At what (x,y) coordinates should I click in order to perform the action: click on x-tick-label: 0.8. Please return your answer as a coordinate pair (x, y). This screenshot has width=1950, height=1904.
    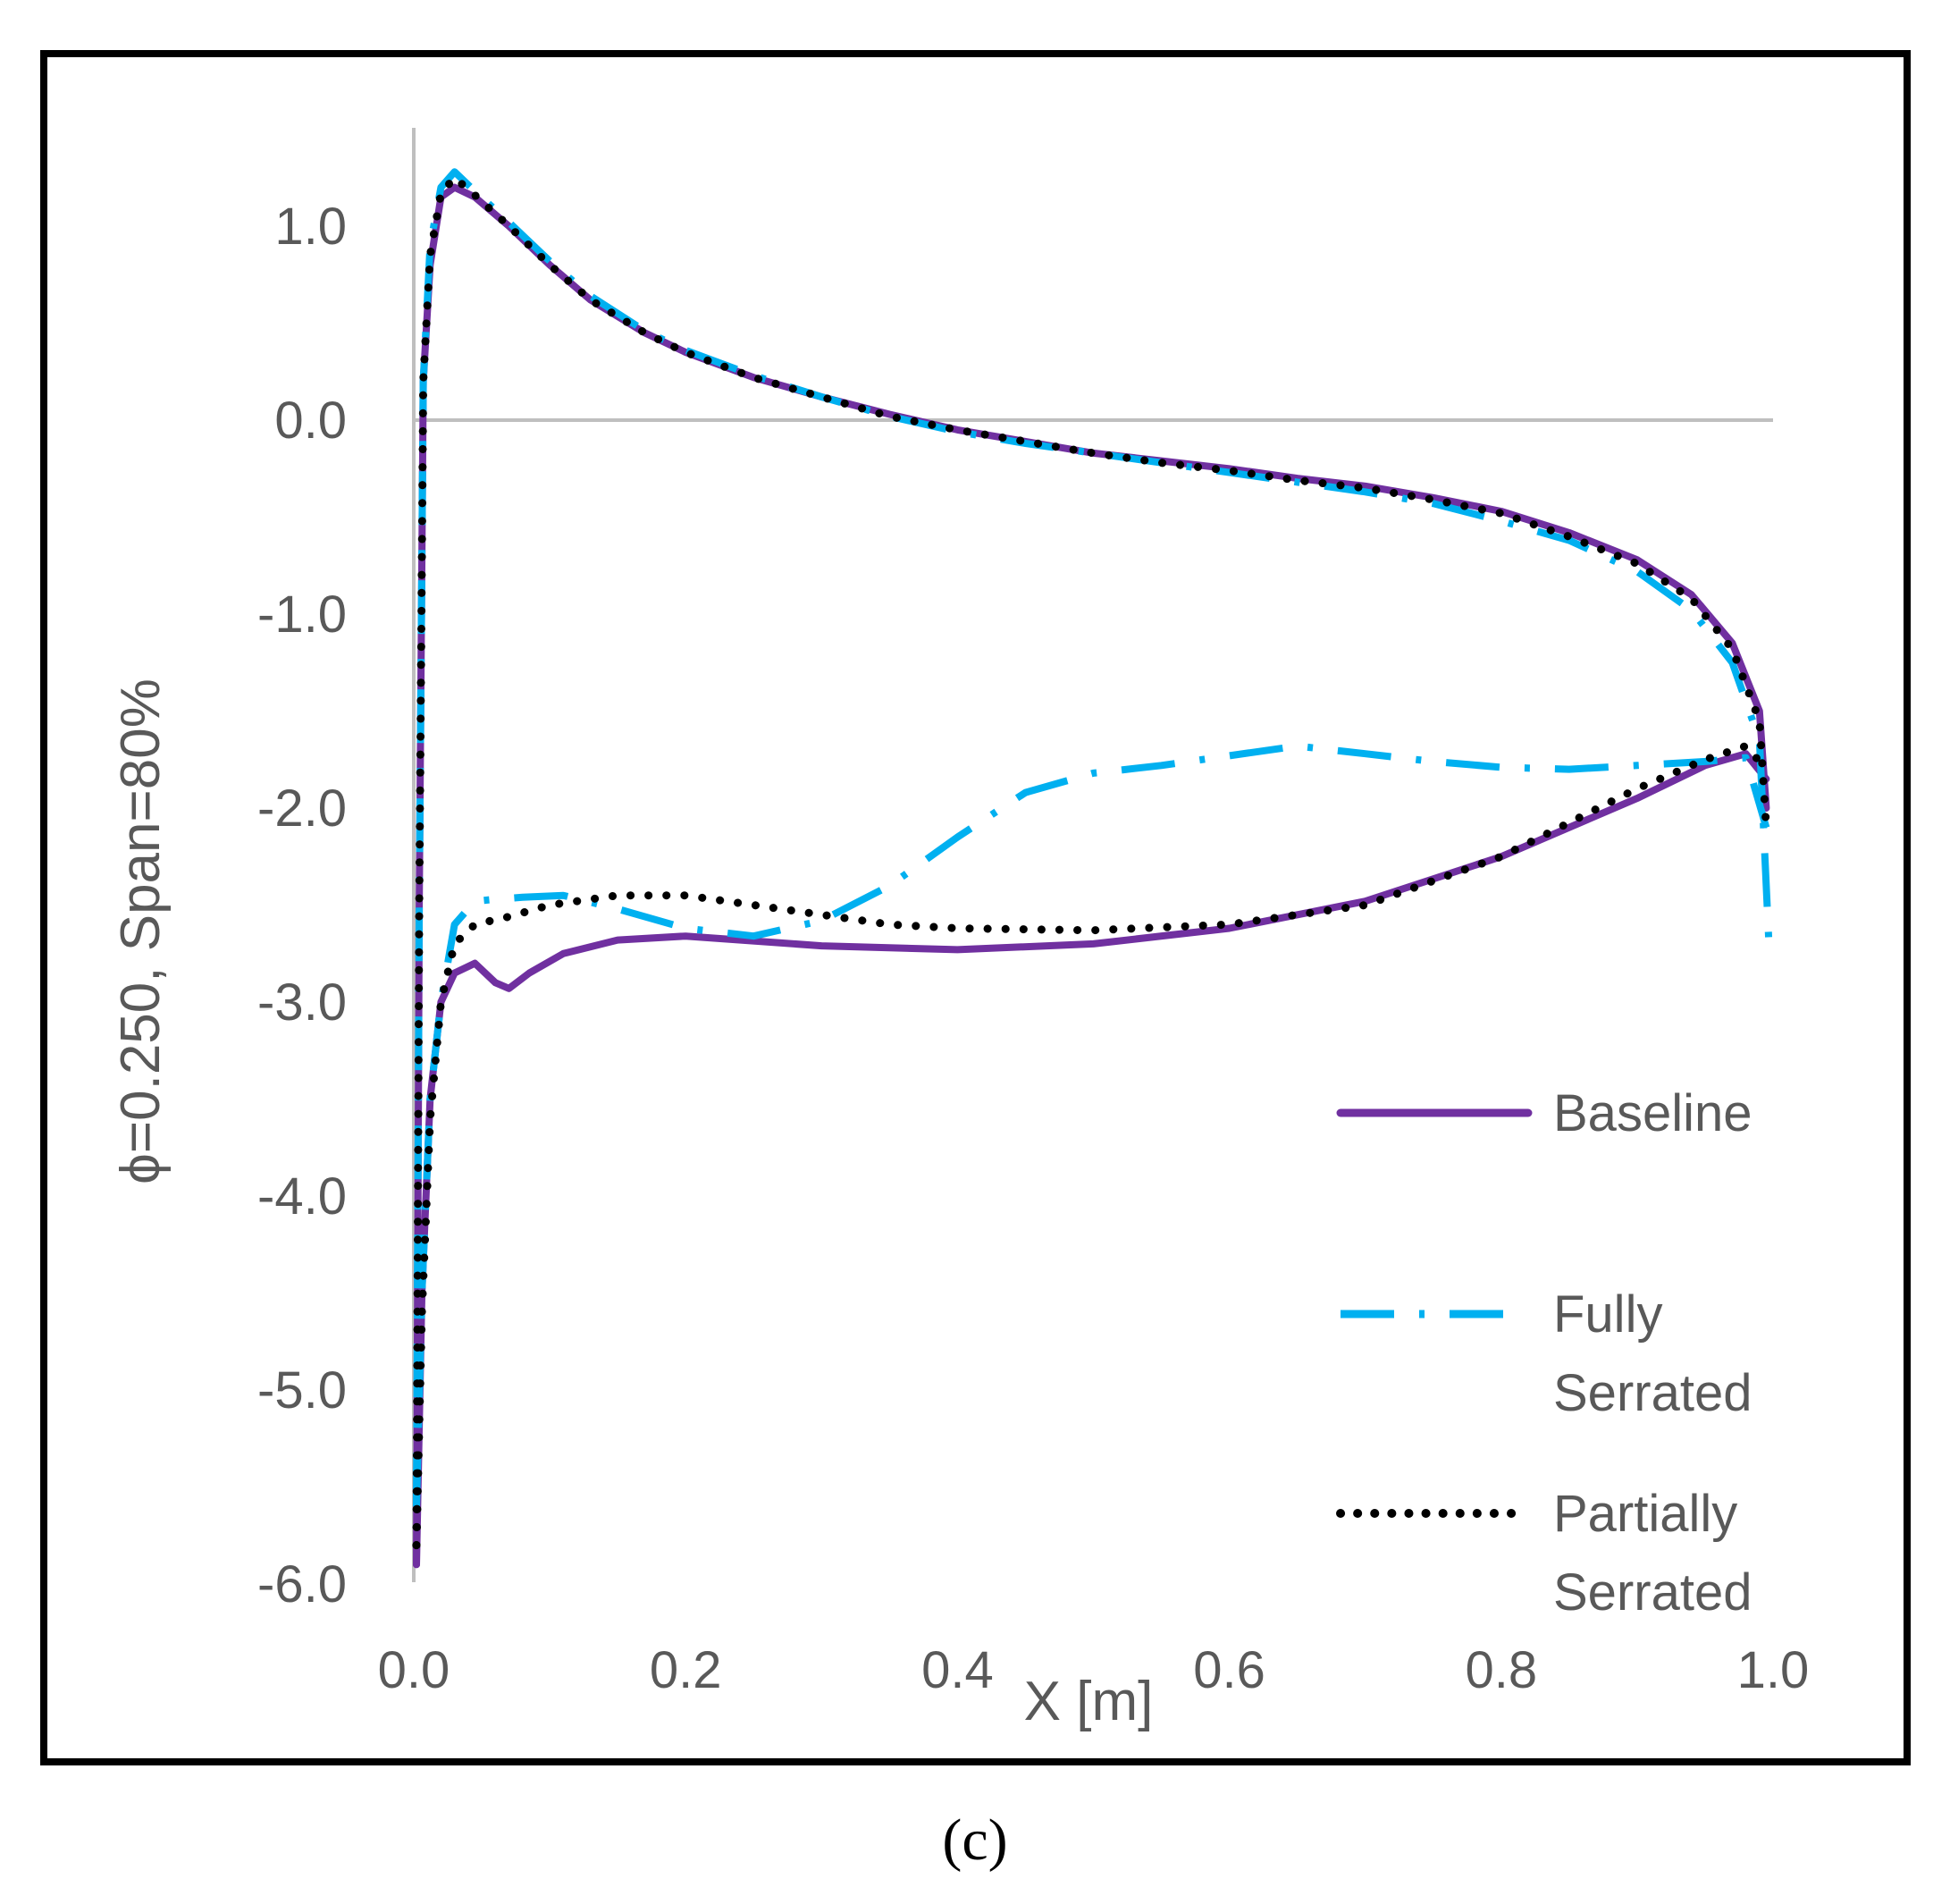
    Looking at the image, I should click on (1501, 1670).